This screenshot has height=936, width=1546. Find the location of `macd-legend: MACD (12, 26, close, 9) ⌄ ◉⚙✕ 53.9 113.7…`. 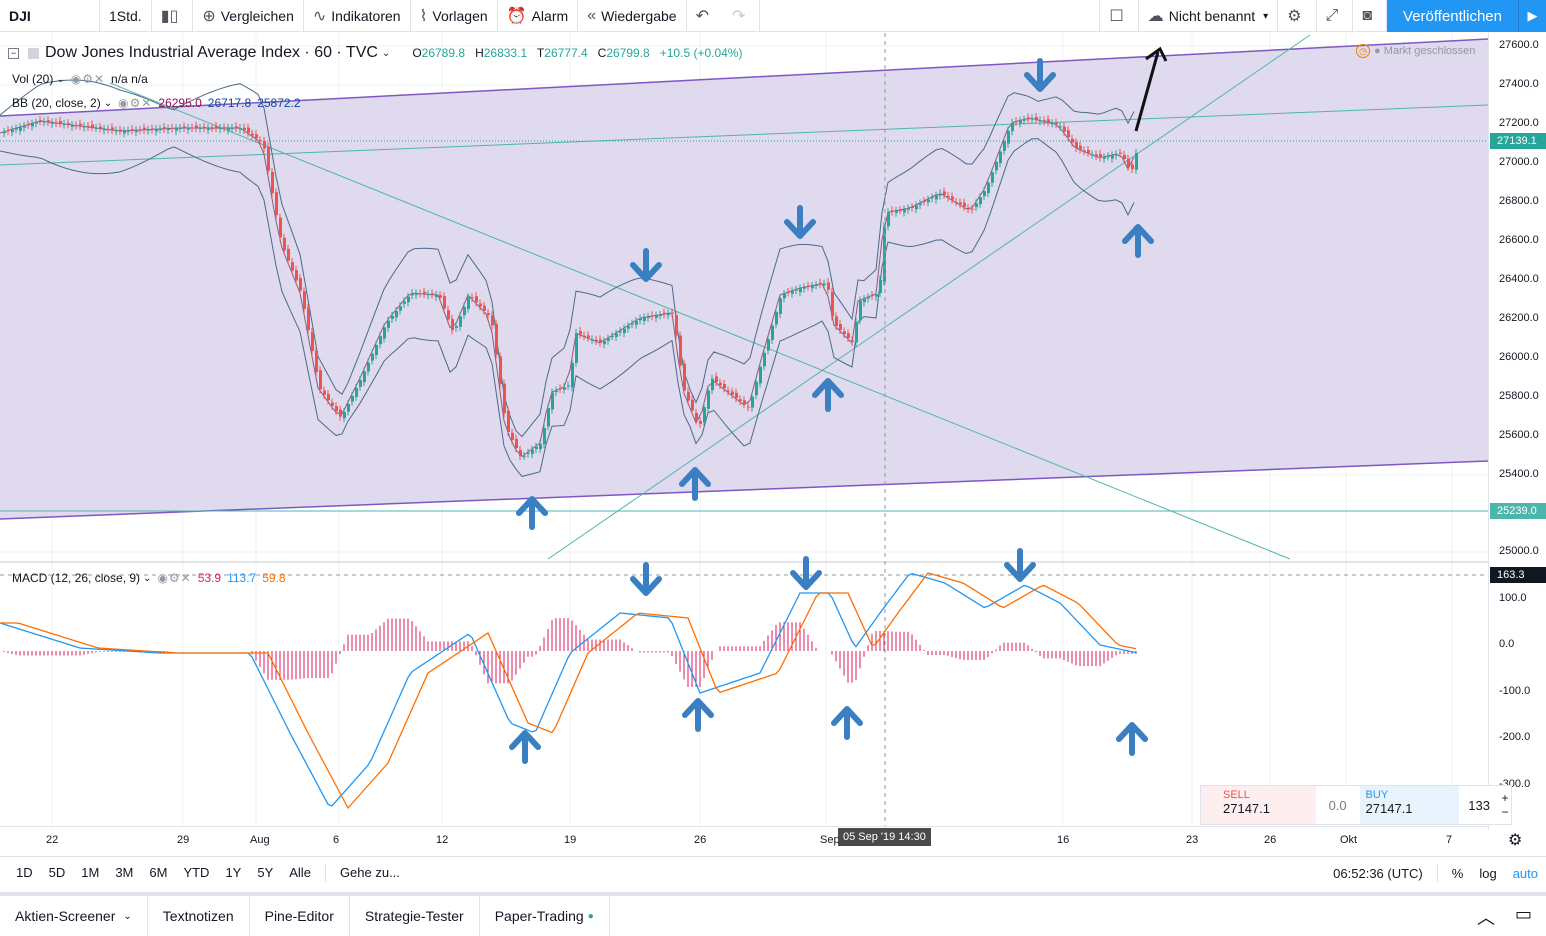

macd-legend: MACD (12, 26, close, 9) ⌄ ◉⚙✕ 53.9 113.7… is located at coordinates (149, 578).